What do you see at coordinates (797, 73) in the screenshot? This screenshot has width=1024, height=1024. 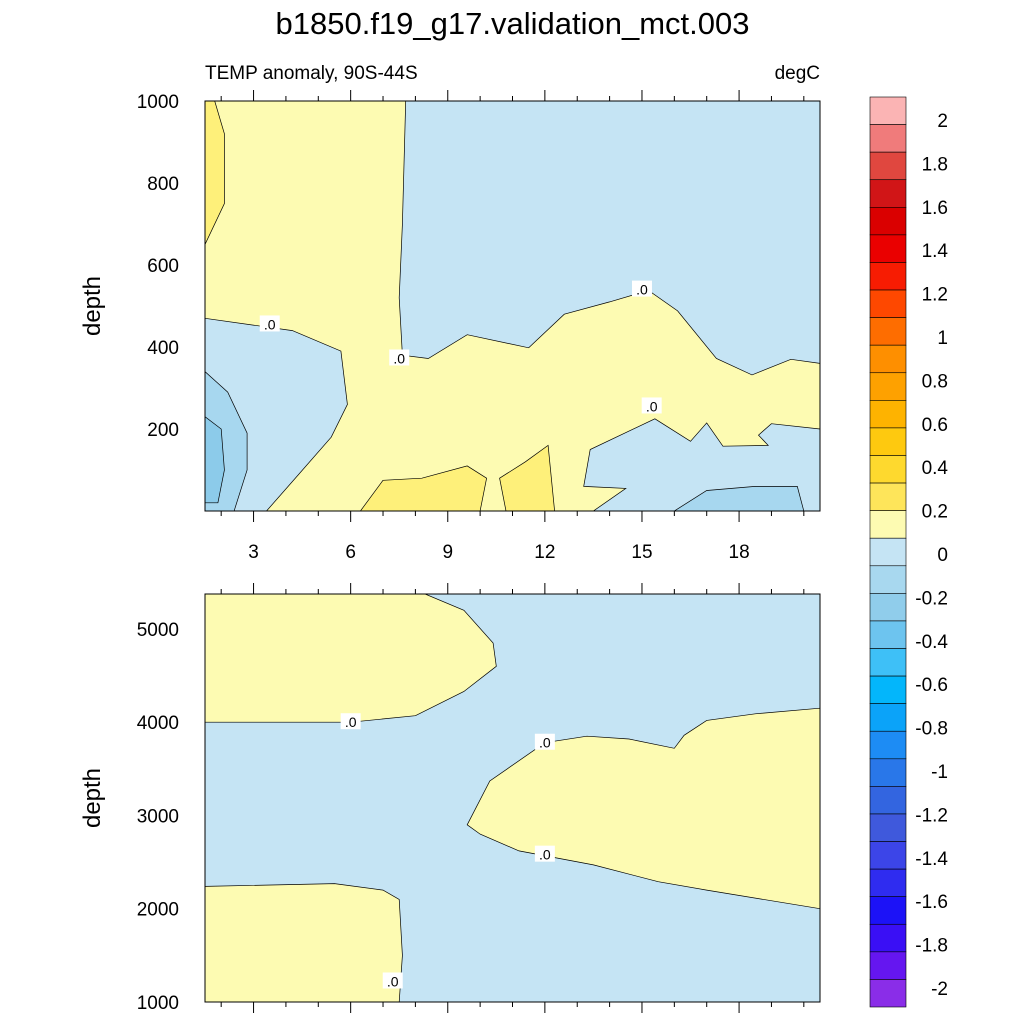 I see `units-subtitle: degC` at bounding box center [797, 73].